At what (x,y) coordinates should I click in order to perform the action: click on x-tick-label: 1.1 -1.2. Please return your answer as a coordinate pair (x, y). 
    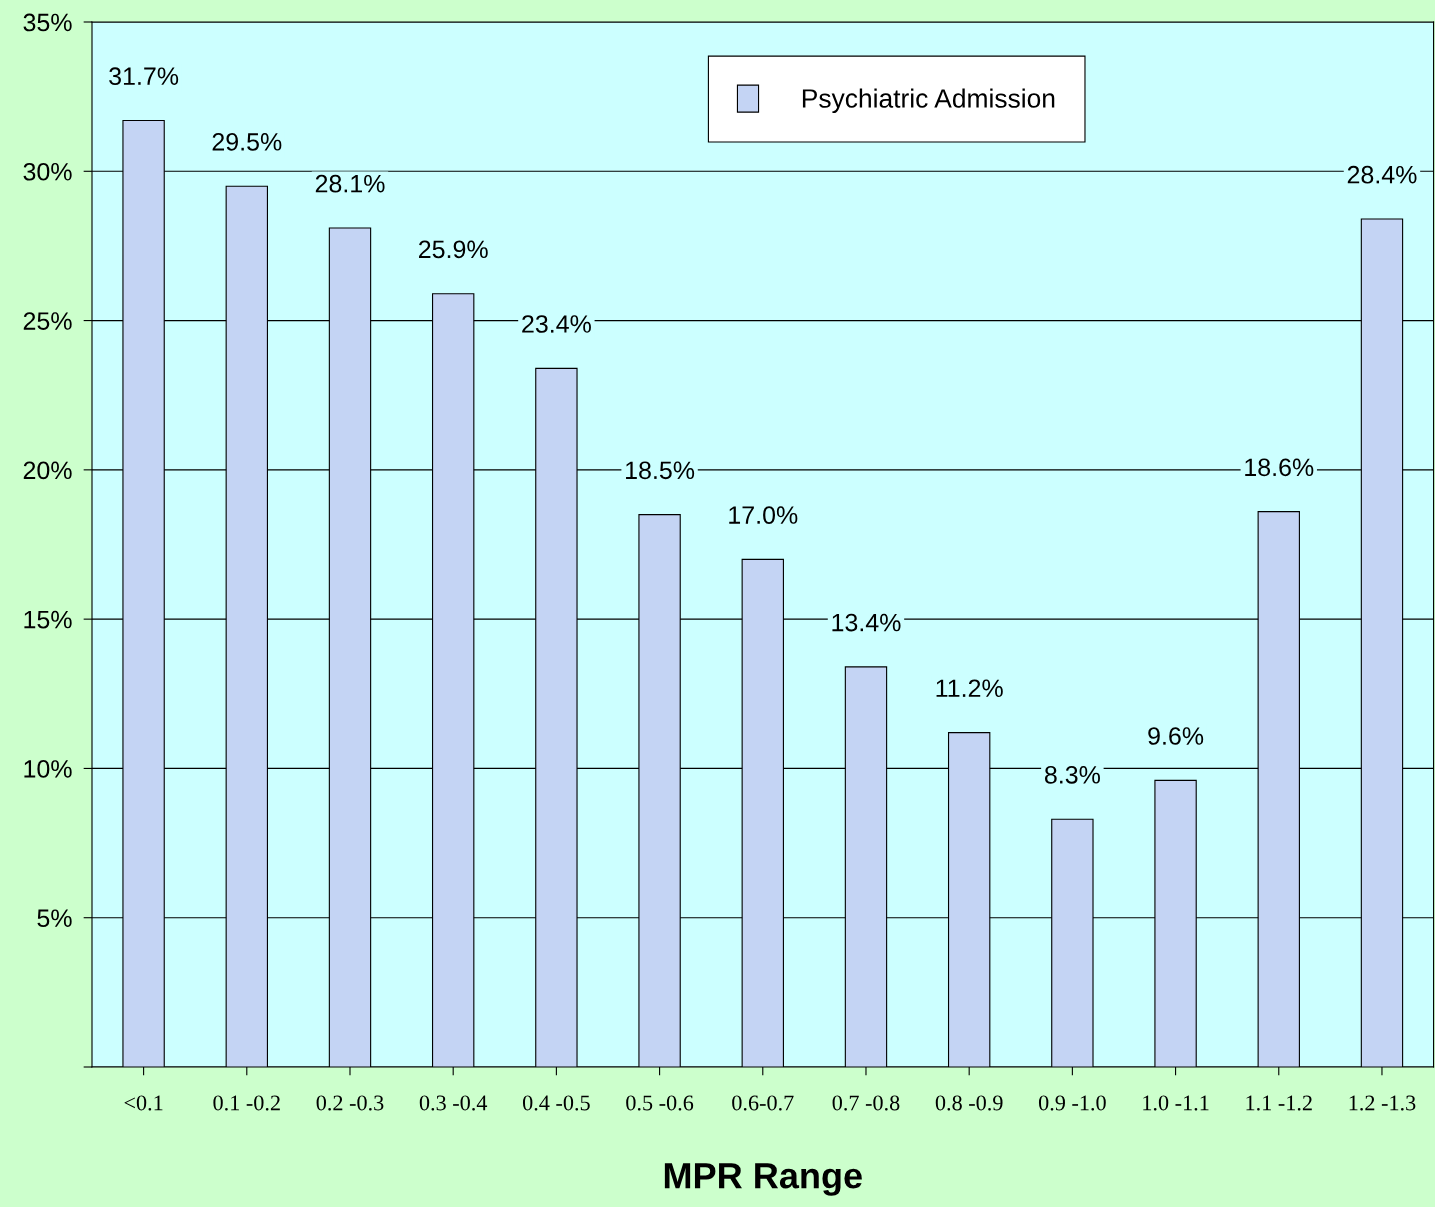
    Looking at the image, I should click on (1279, 1103).